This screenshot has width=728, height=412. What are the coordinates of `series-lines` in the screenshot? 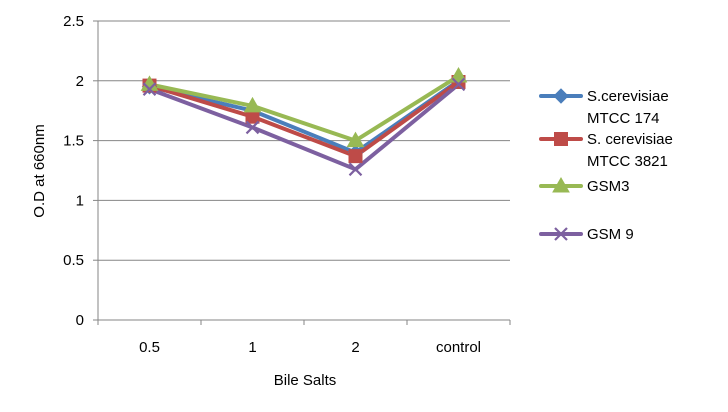 It's located at (304, 123).